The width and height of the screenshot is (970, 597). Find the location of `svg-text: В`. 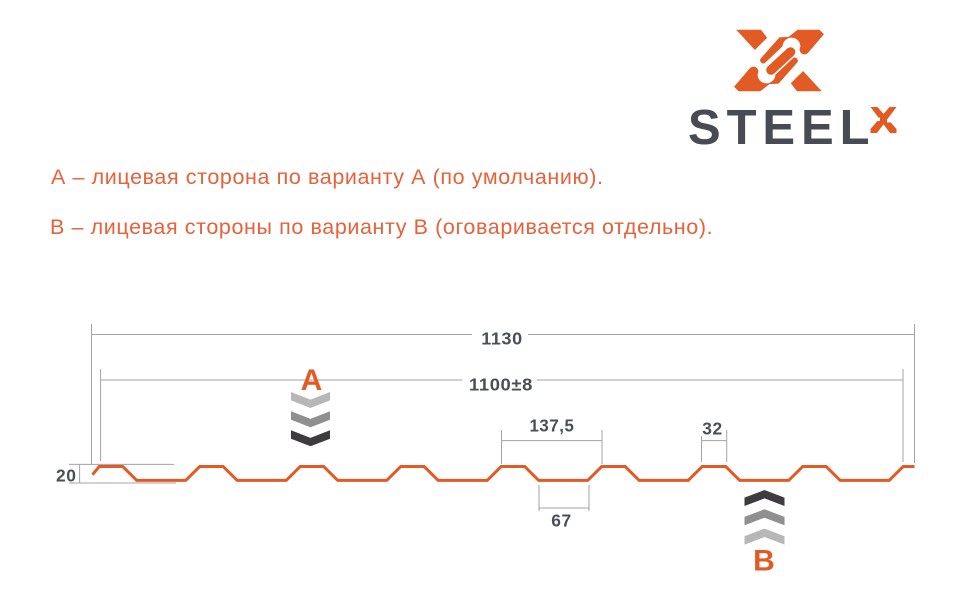

svg-text: В is located at coordinates (764, 561).